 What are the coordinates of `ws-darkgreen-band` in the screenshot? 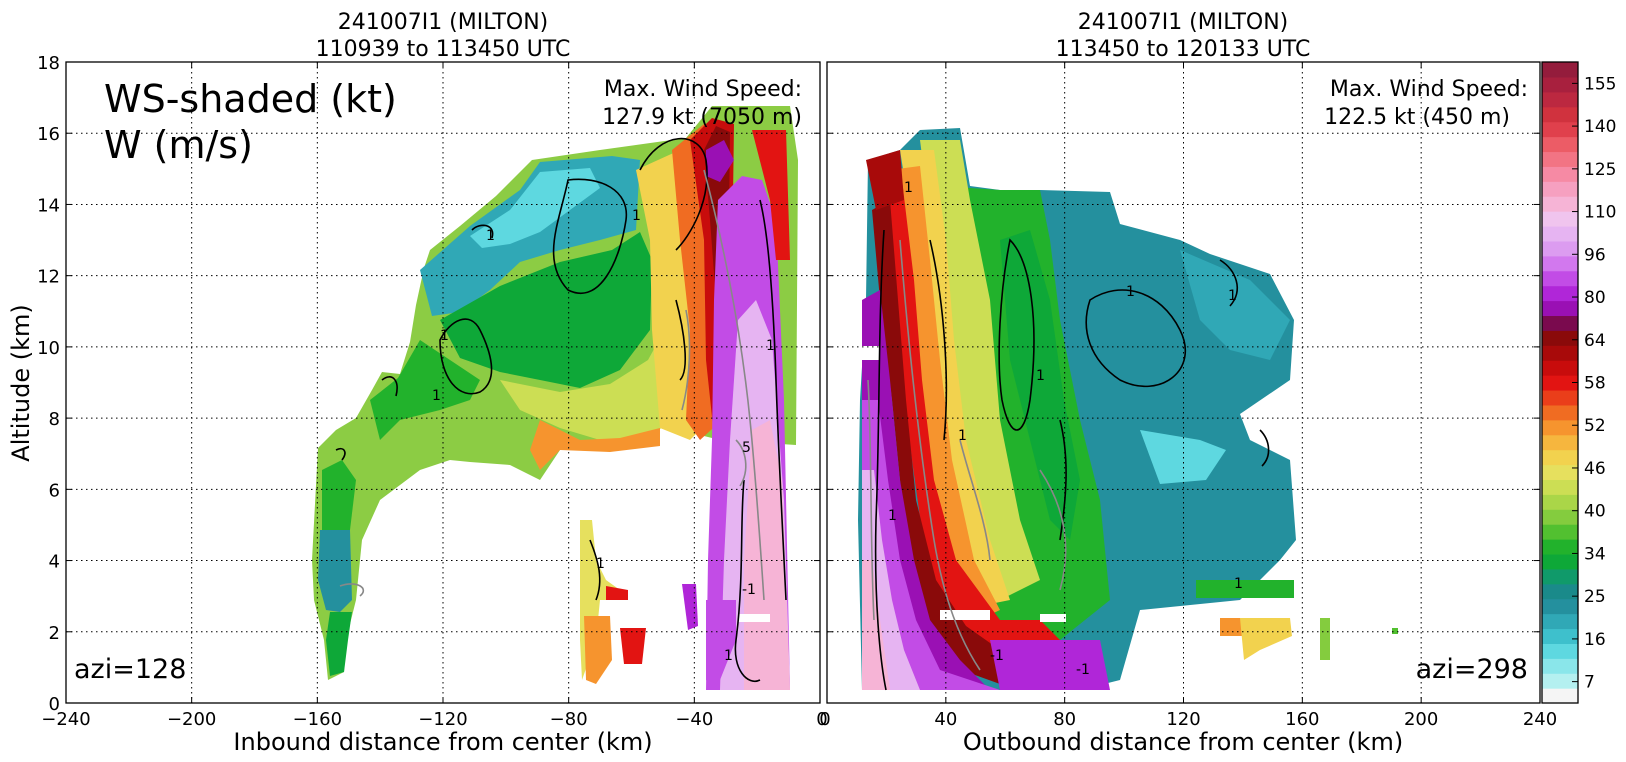 It's located at (1040, 385).